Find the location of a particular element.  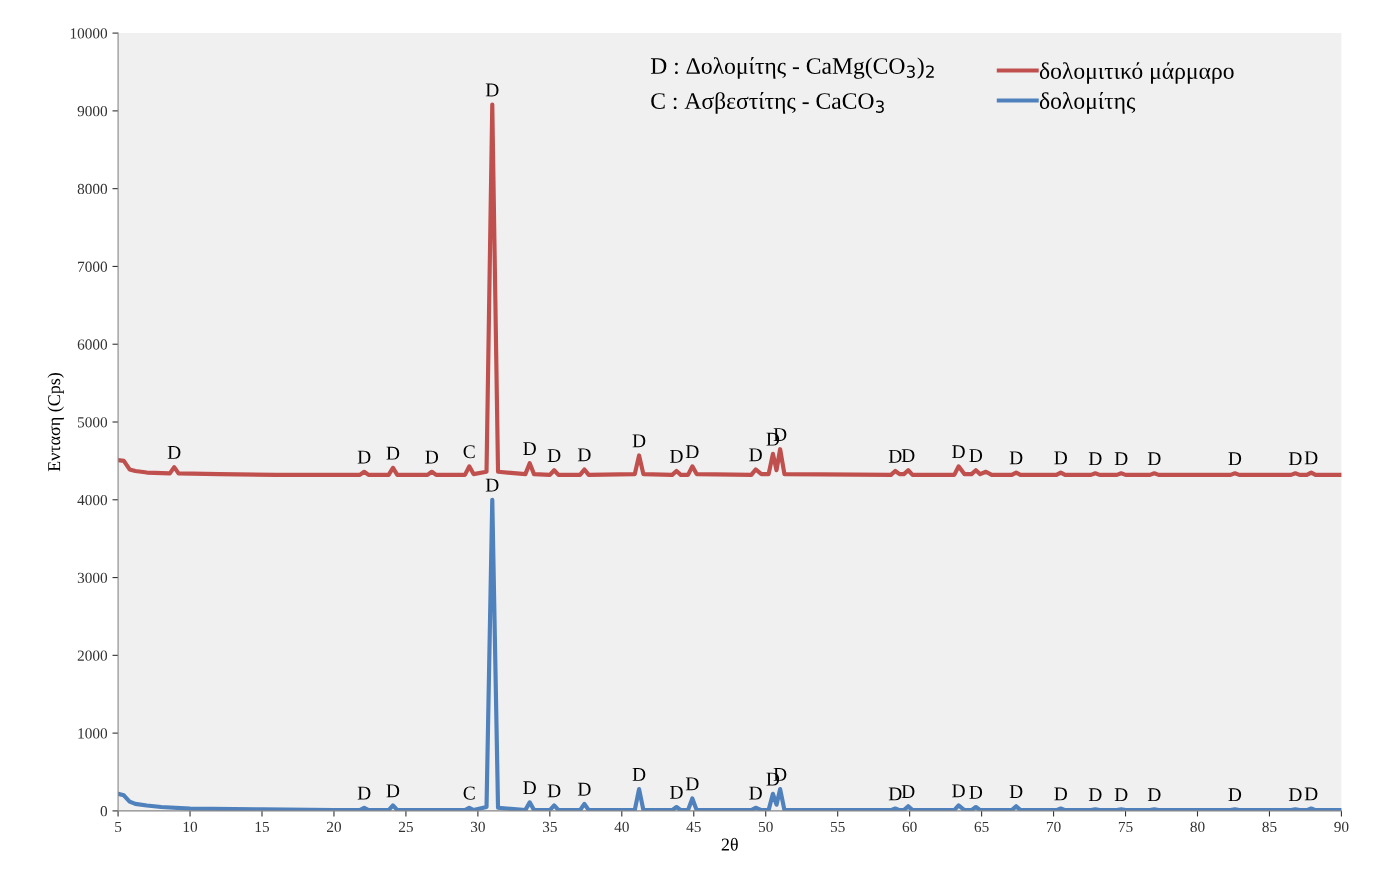

legend-label: δολομιτικό μάρμαρο is located at coordinates (1136, 73).